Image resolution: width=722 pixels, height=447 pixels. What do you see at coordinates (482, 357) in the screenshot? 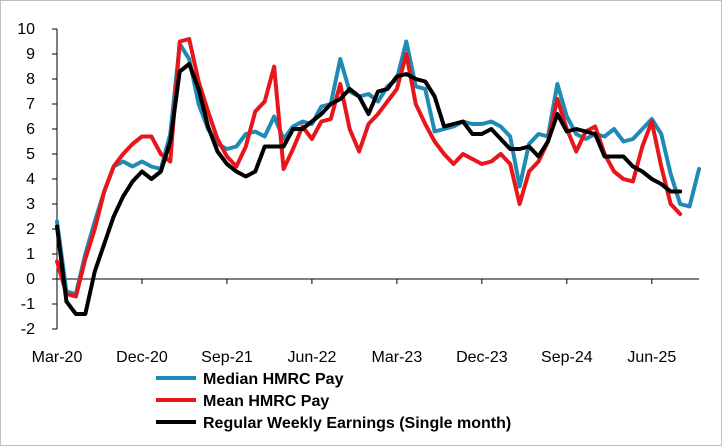
I see `x-tick-label: Dec-23` at bounding box center [482, 357].